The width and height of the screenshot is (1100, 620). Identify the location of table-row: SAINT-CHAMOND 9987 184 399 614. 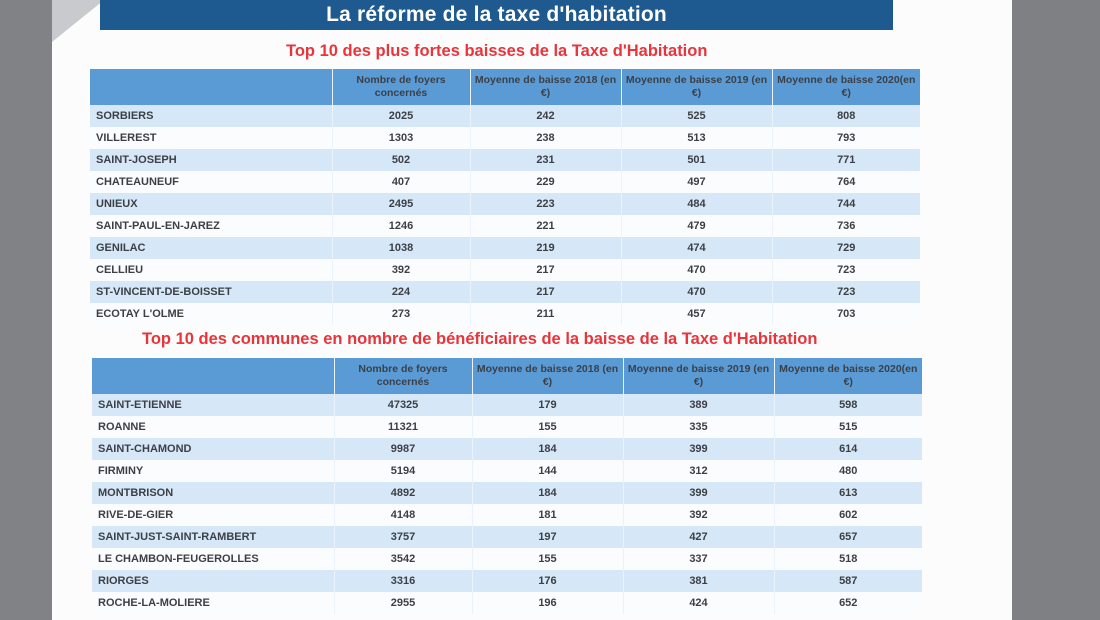
(507, 449).